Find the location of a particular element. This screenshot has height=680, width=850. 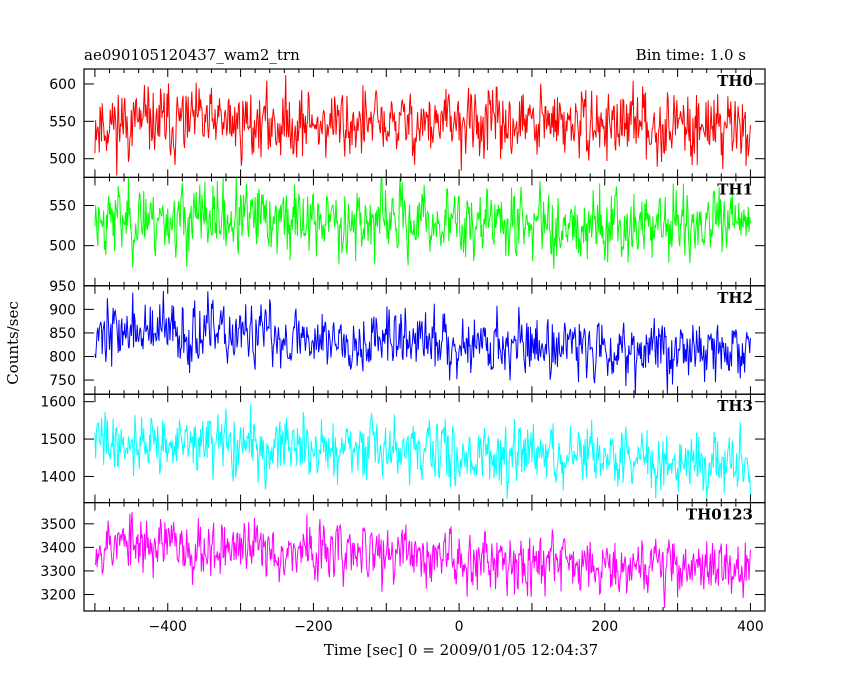

y-tick-label: 850 is located at coordinates (62, 334).